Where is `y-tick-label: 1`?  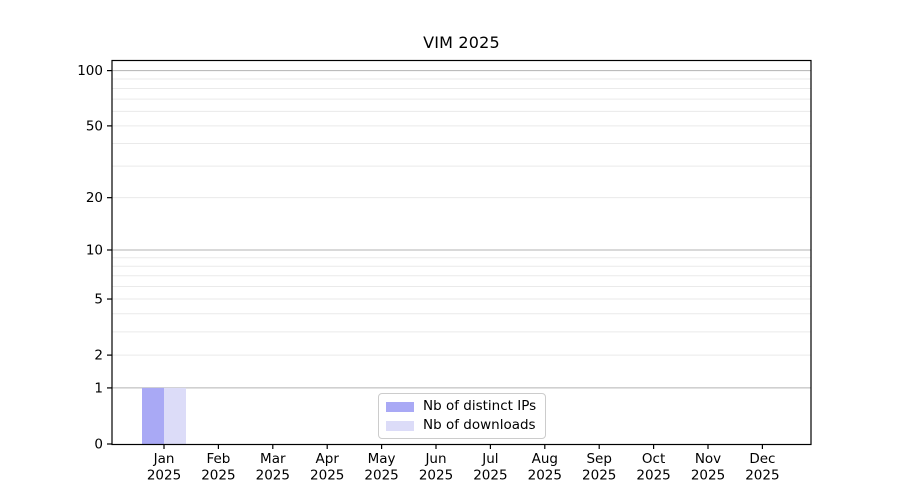
y-tick-label: 1 is located at coordinates (98, 388).